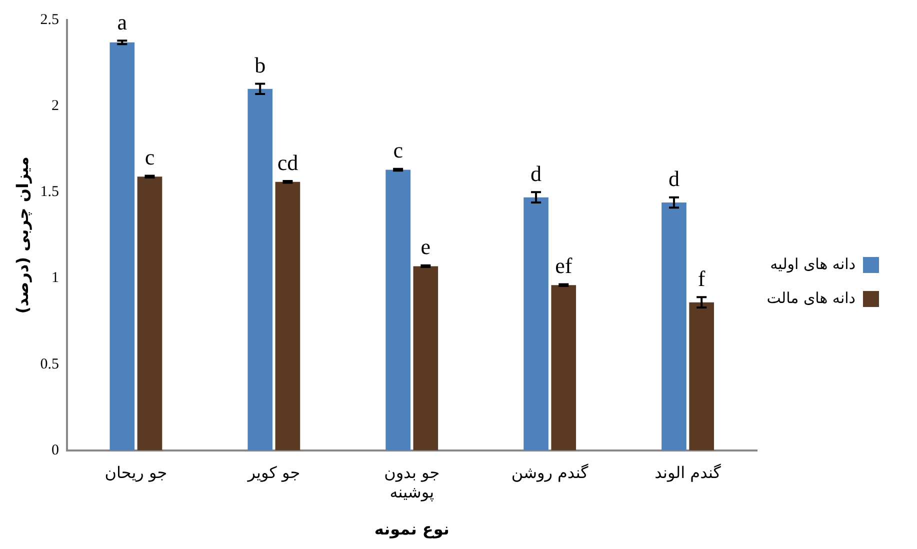 The height and width of the screenshot is (549, 917). I want to click on x-tick-label: گندم روشن, so click(550, 472).